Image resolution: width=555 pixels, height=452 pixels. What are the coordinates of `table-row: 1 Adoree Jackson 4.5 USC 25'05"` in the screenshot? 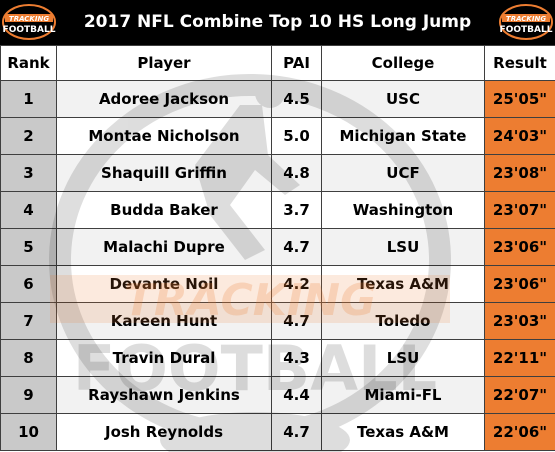 It's located at (277, 99).